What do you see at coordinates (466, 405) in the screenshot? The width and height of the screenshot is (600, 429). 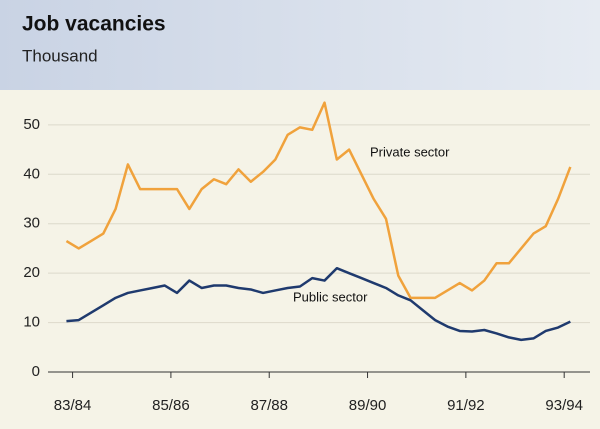 I see `x-tick-label: 91/92` at bounding box center [466, 405].